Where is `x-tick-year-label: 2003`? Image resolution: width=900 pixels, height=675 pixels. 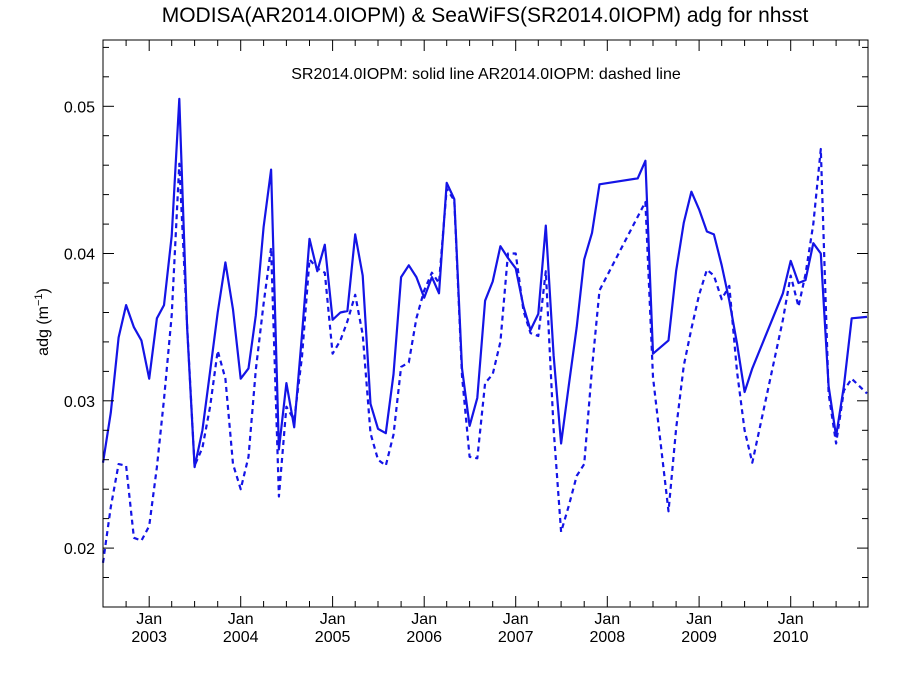 x-tick-year-label: 2003 is located at coordinates (149, 637).